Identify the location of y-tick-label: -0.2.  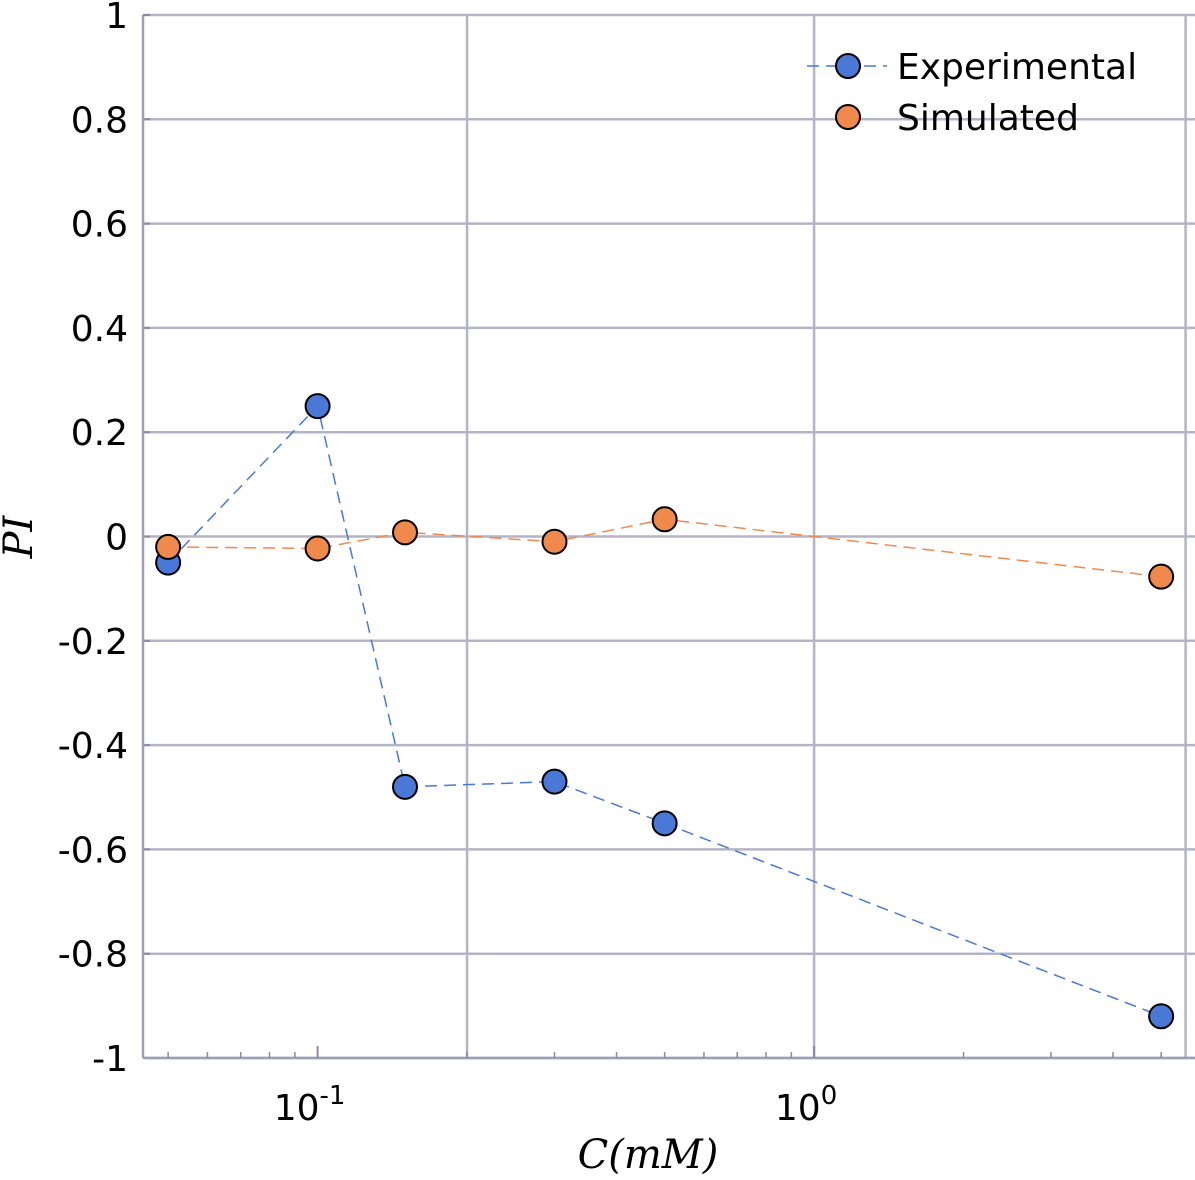
(93, 642).